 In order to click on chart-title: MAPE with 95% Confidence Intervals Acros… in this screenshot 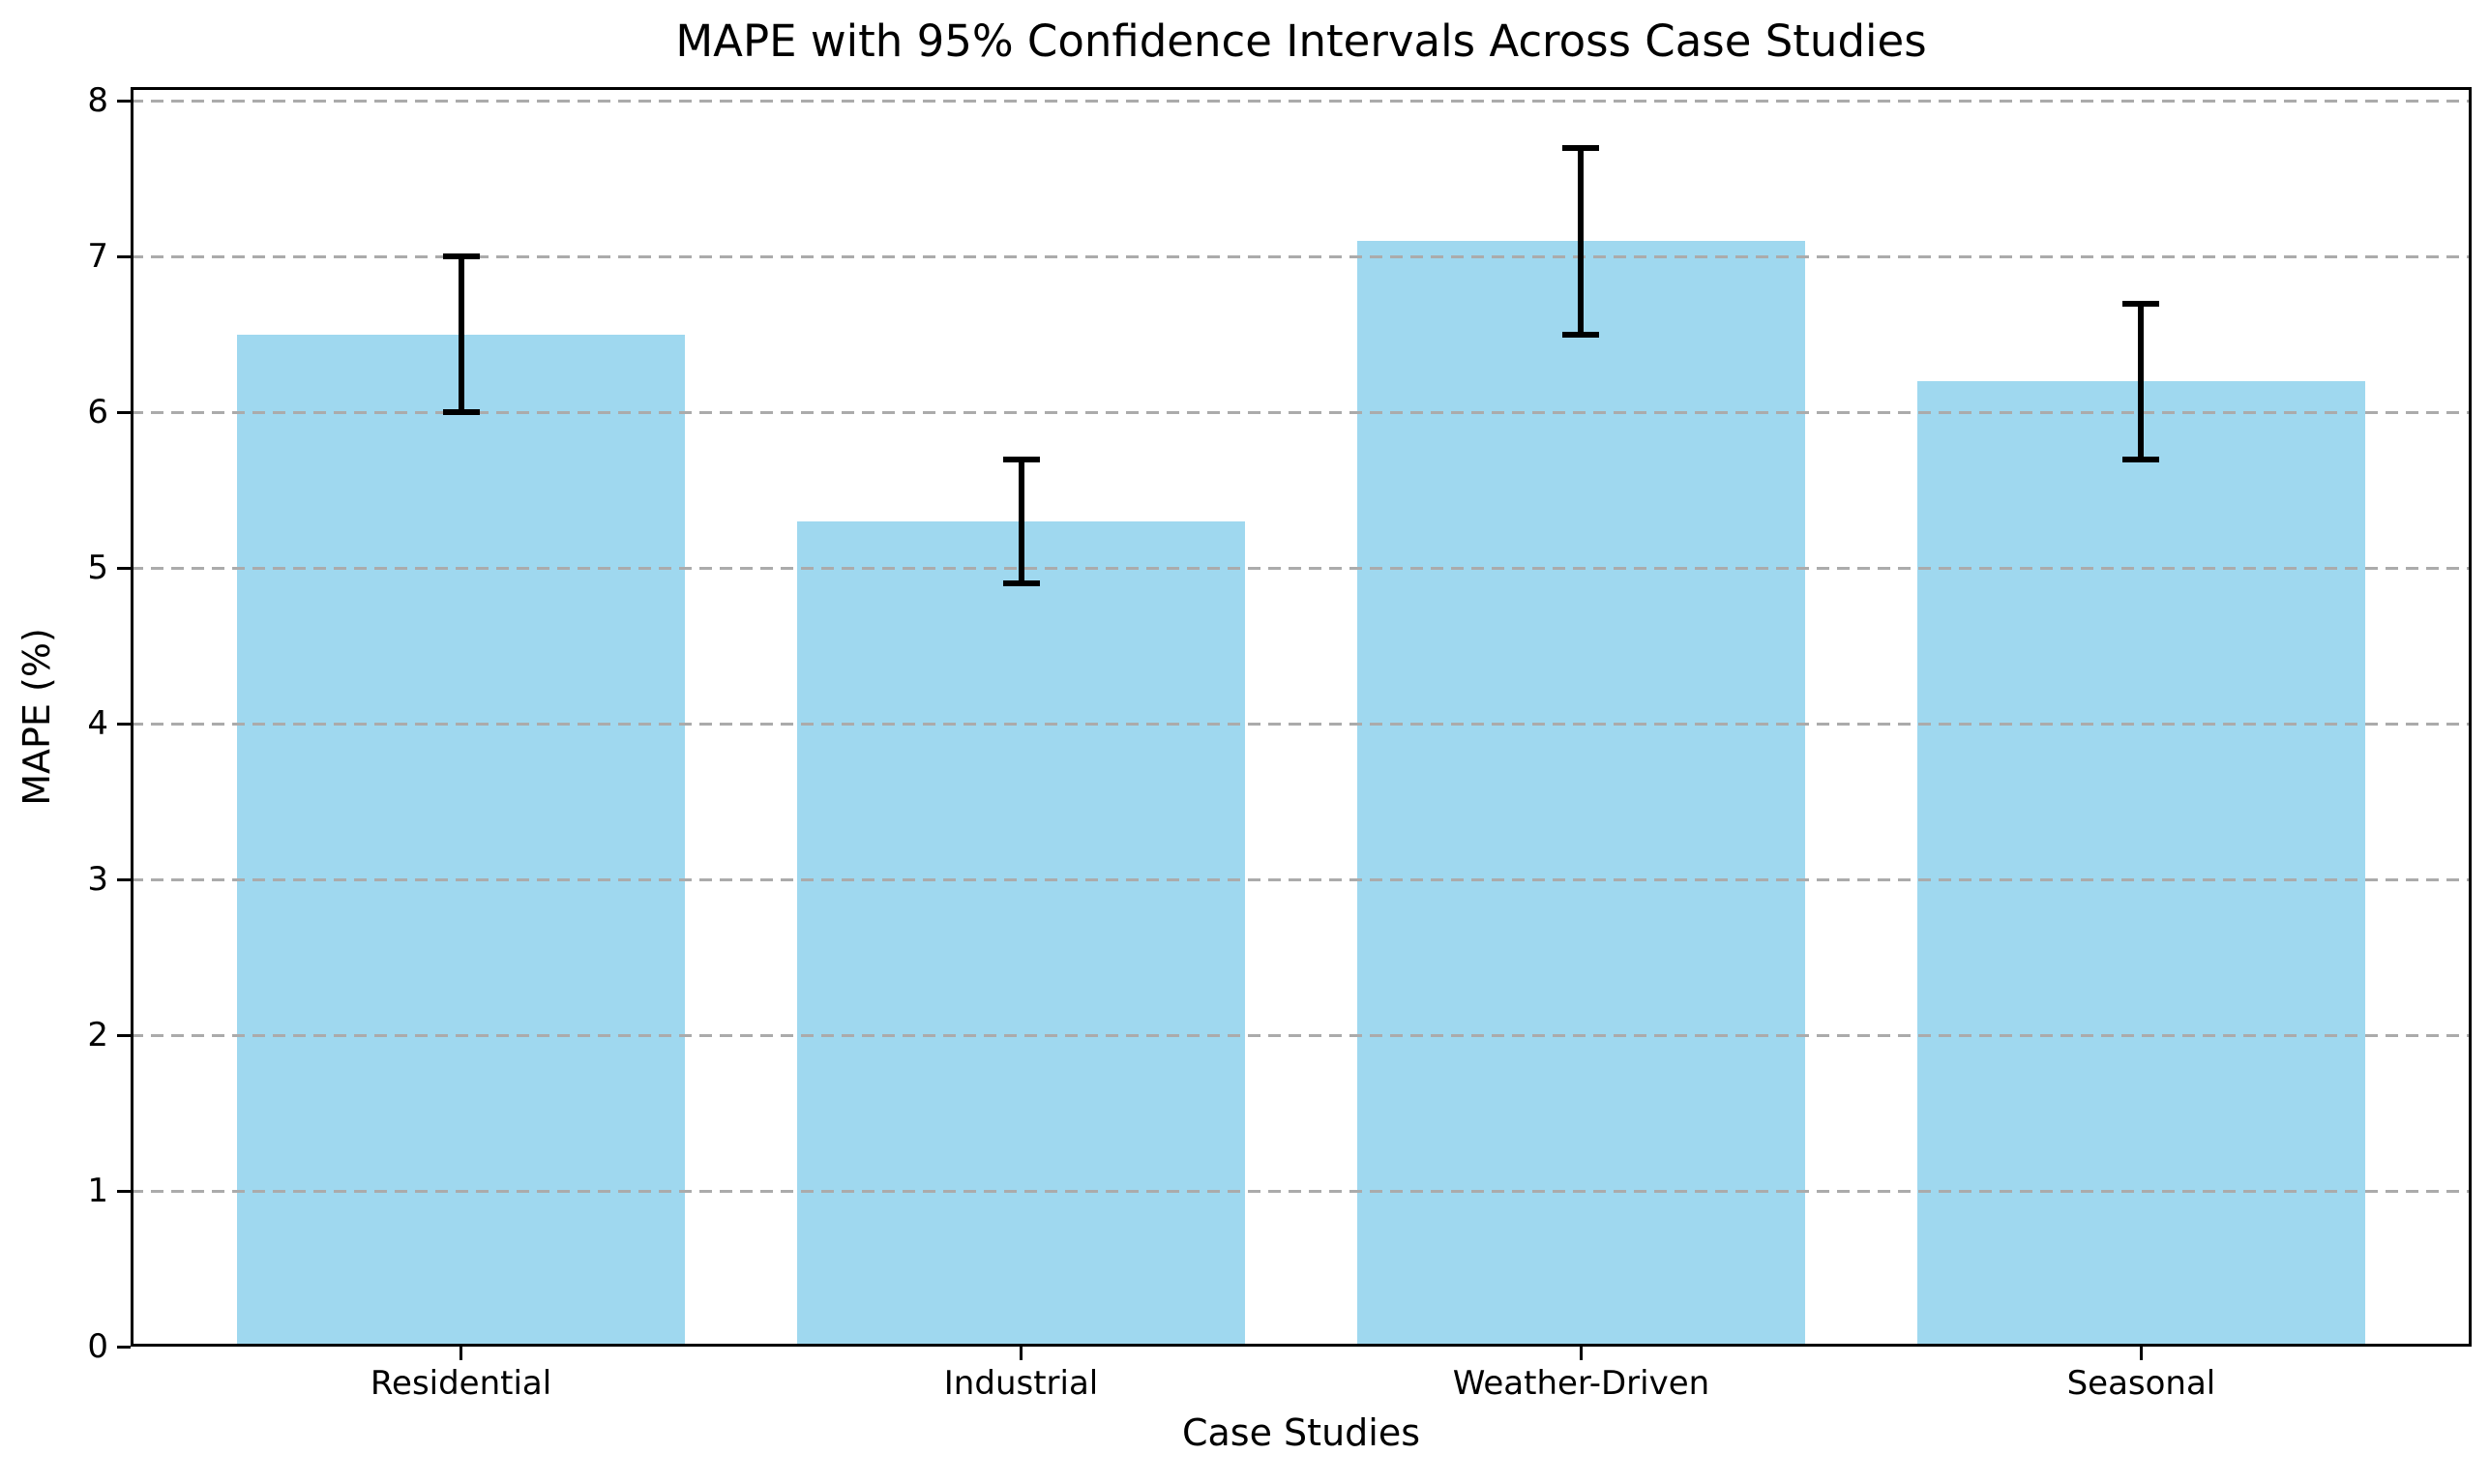, I will do `click(1301, 41)`.